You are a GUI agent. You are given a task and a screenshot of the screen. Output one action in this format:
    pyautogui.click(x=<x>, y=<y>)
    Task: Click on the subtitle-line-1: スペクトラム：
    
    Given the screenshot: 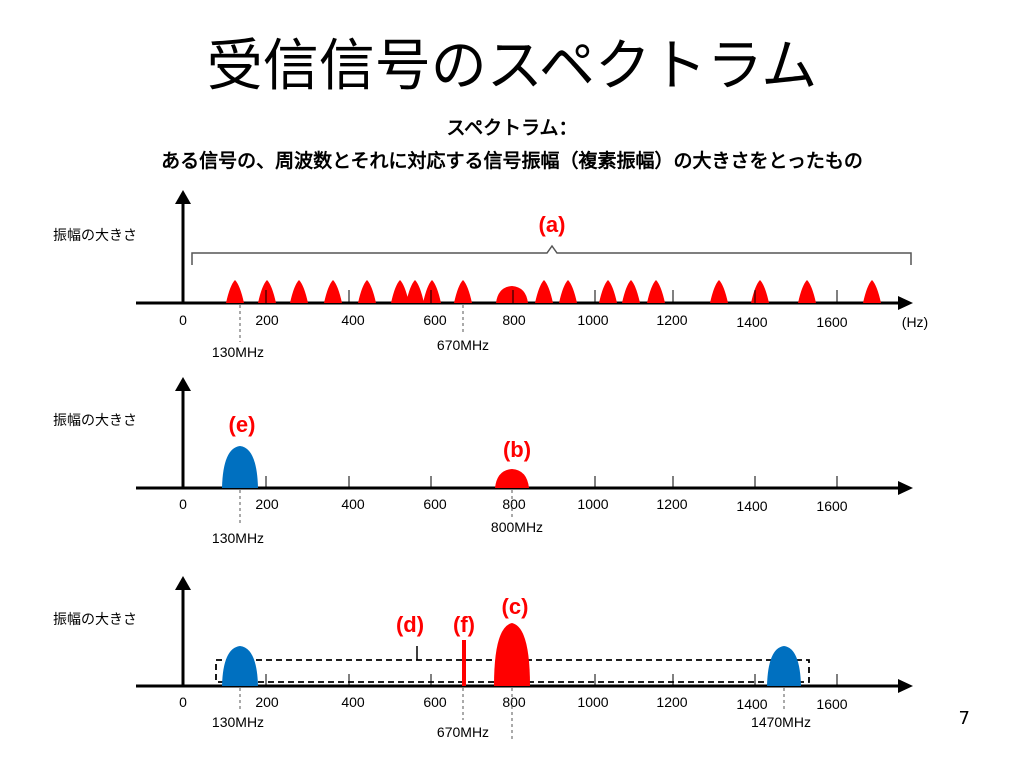 What is the action you would take?
    pyautogui.click(x=512, y=128)
    